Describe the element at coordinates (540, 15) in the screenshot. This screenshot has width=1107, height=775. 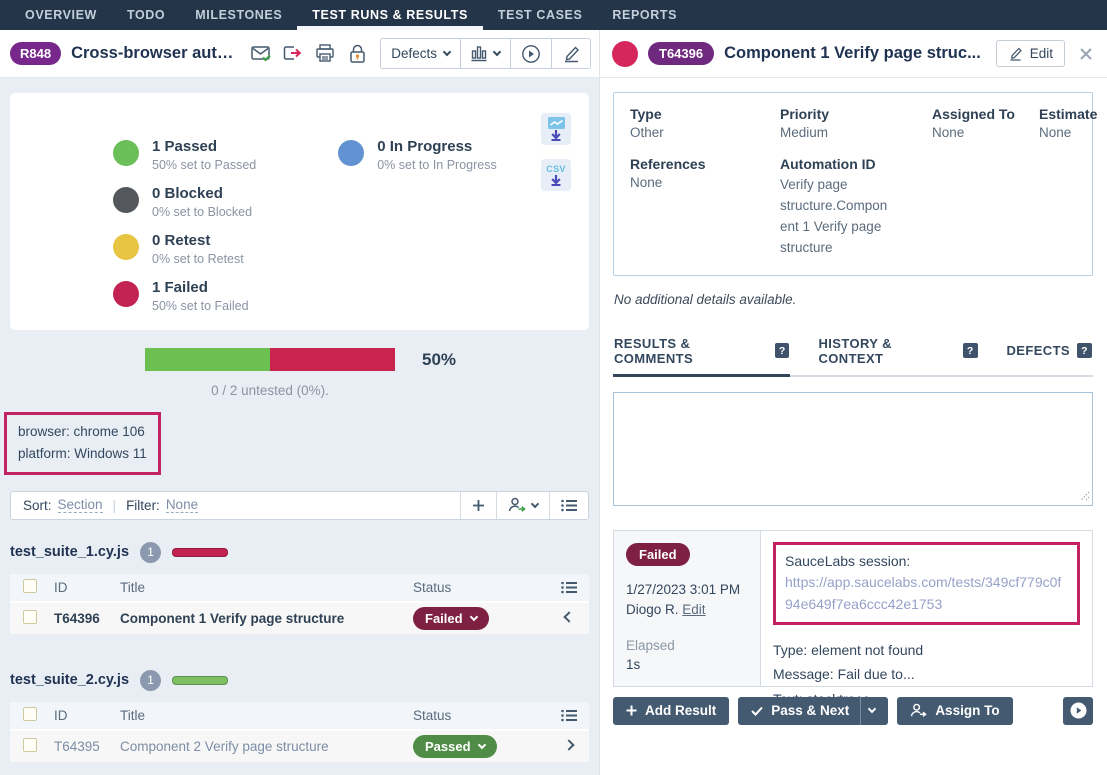
I see `nav-tab-test-cases: TEST CASES` at that location.